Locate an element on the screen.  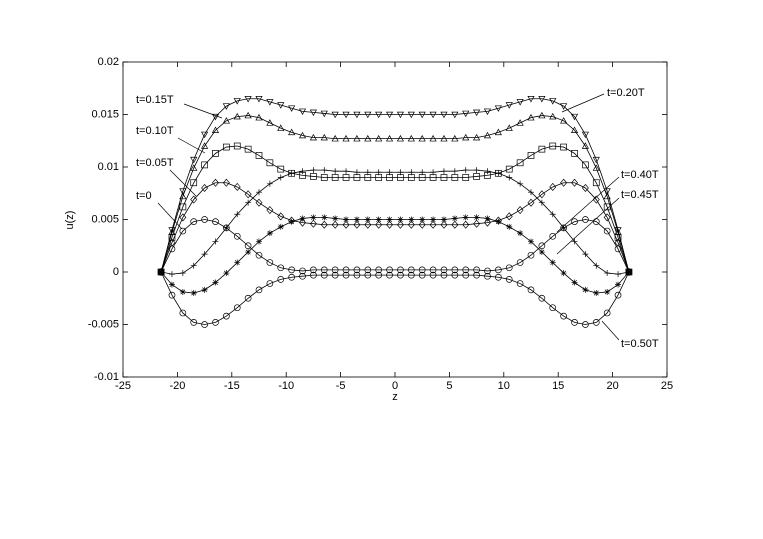
series-label: t=0.15T is located at coordinates (155, 100).